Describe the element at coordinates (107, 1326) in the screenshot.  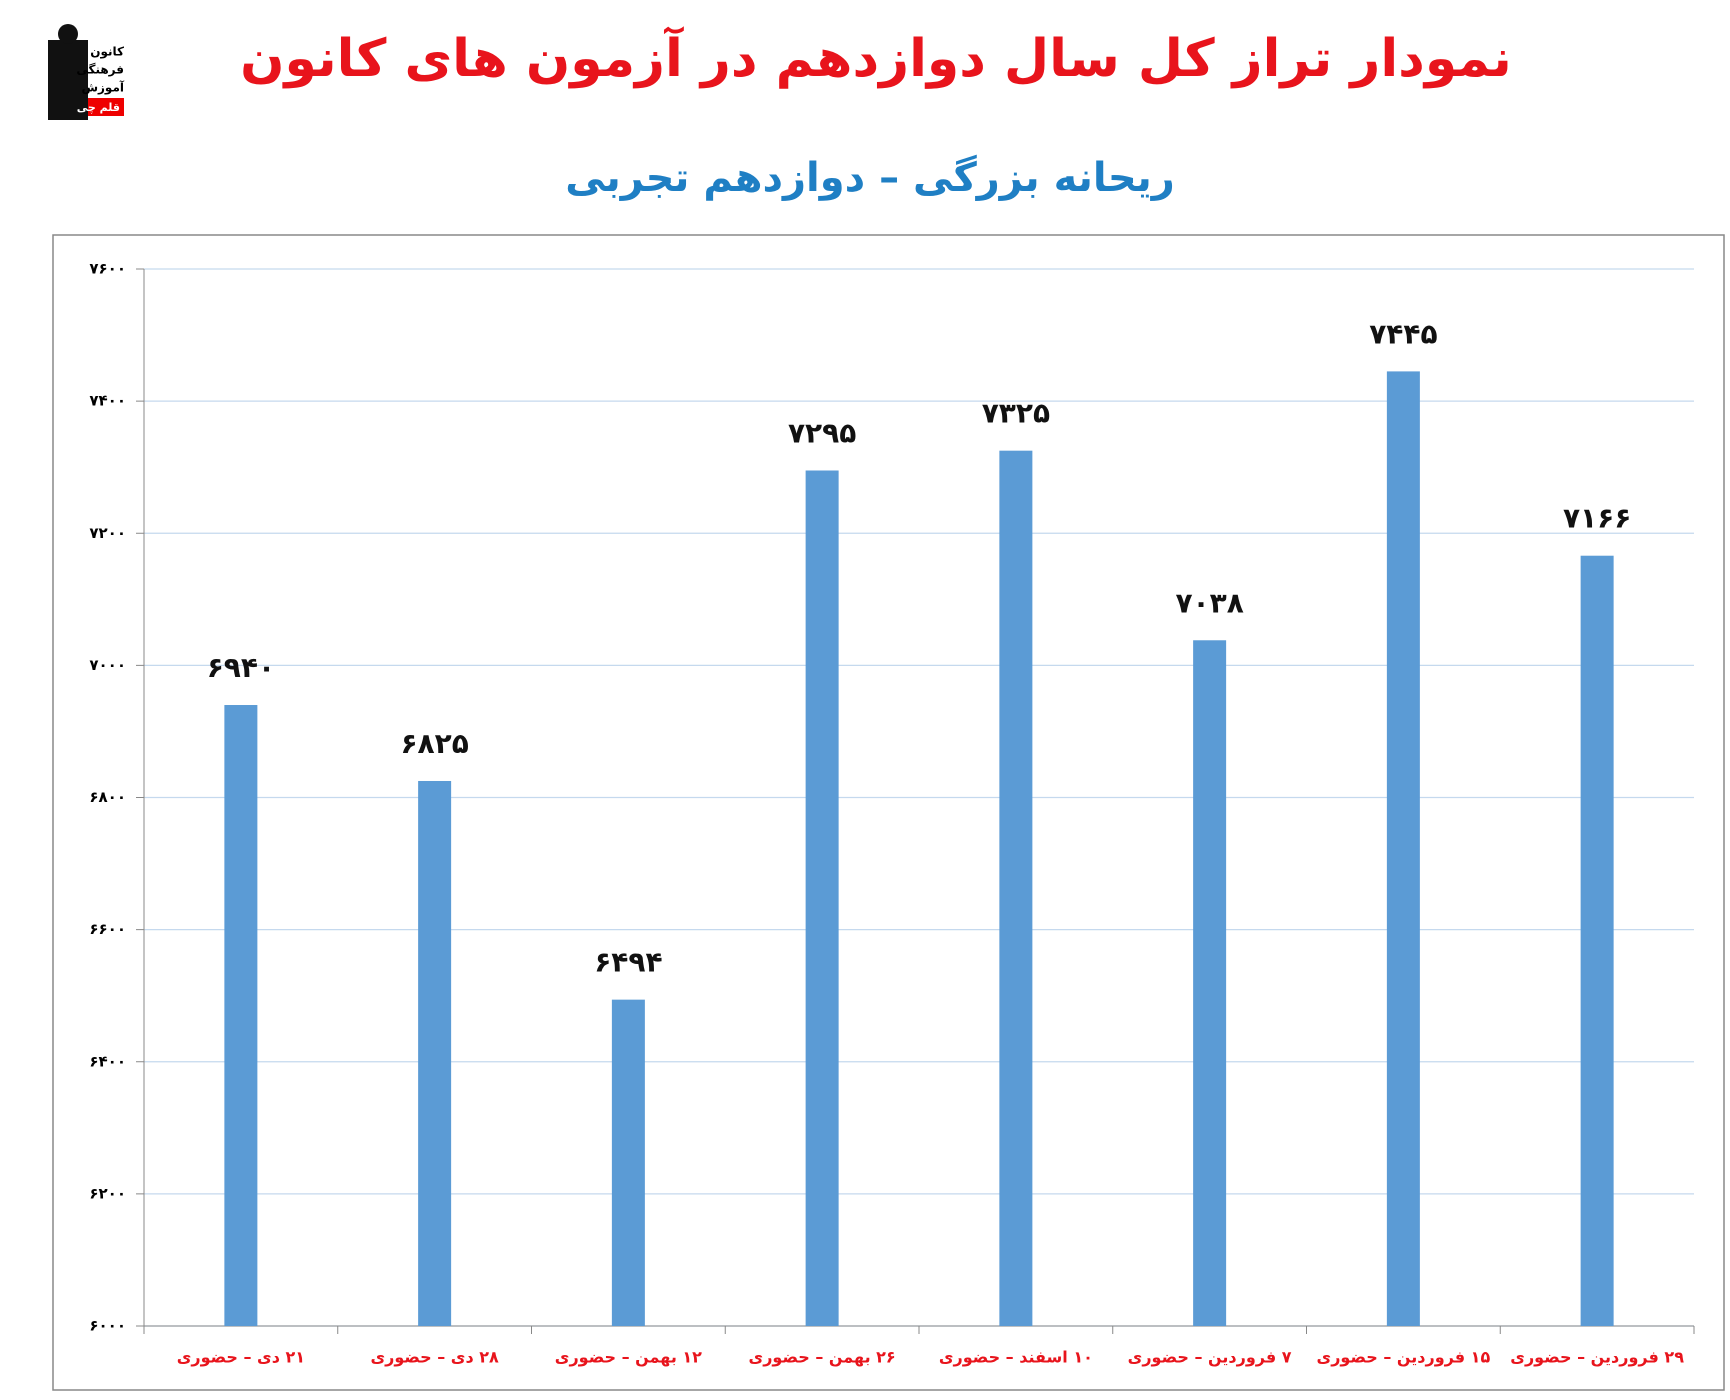
I see `y-tick-label: ۶۰۰۰` at that location.